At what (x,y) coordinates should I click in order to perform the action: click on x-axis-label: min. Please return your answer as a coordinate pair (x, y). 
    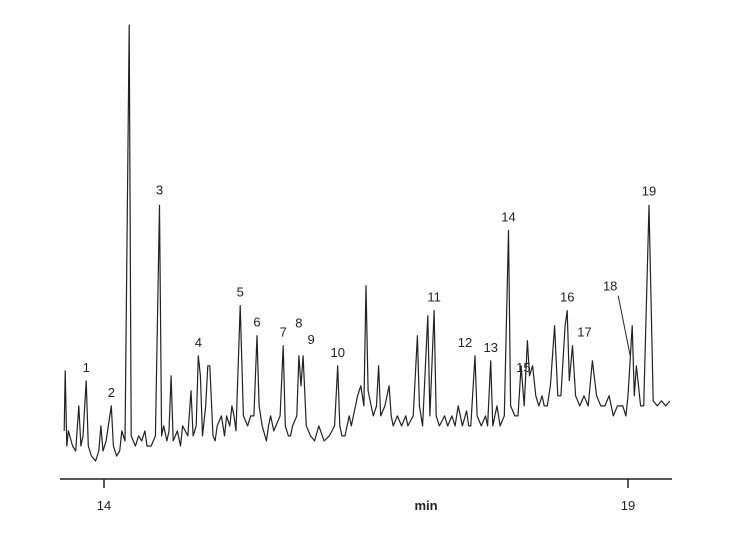
    Looking at the image, I should click on (425, 505).